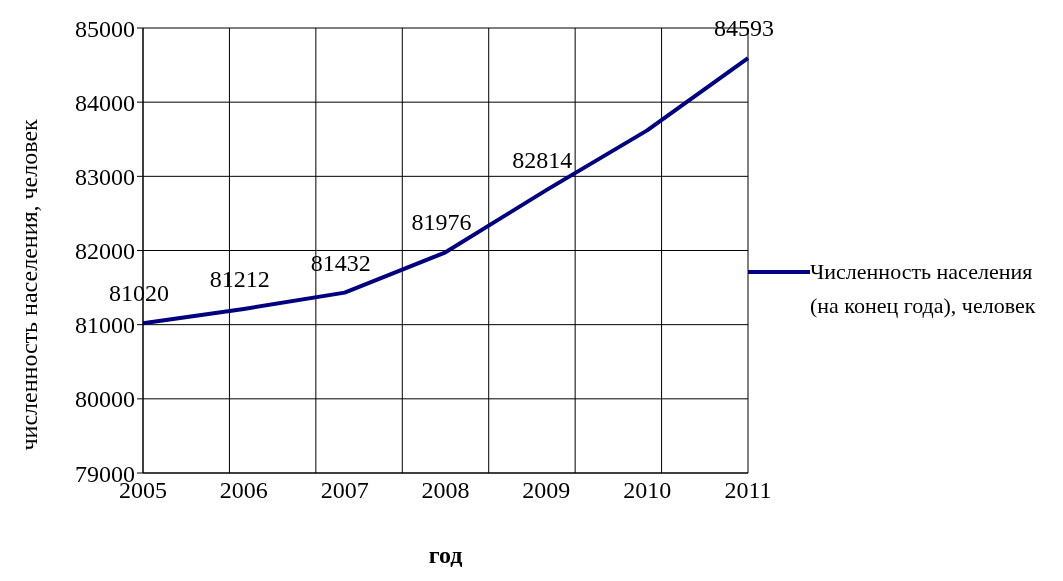 This screenshot has height=581, width=1063. What do you see at coordinates (105, 399) in the screenshot?
I see `y-tick-label: 80000` at bounding box center [105, 399].